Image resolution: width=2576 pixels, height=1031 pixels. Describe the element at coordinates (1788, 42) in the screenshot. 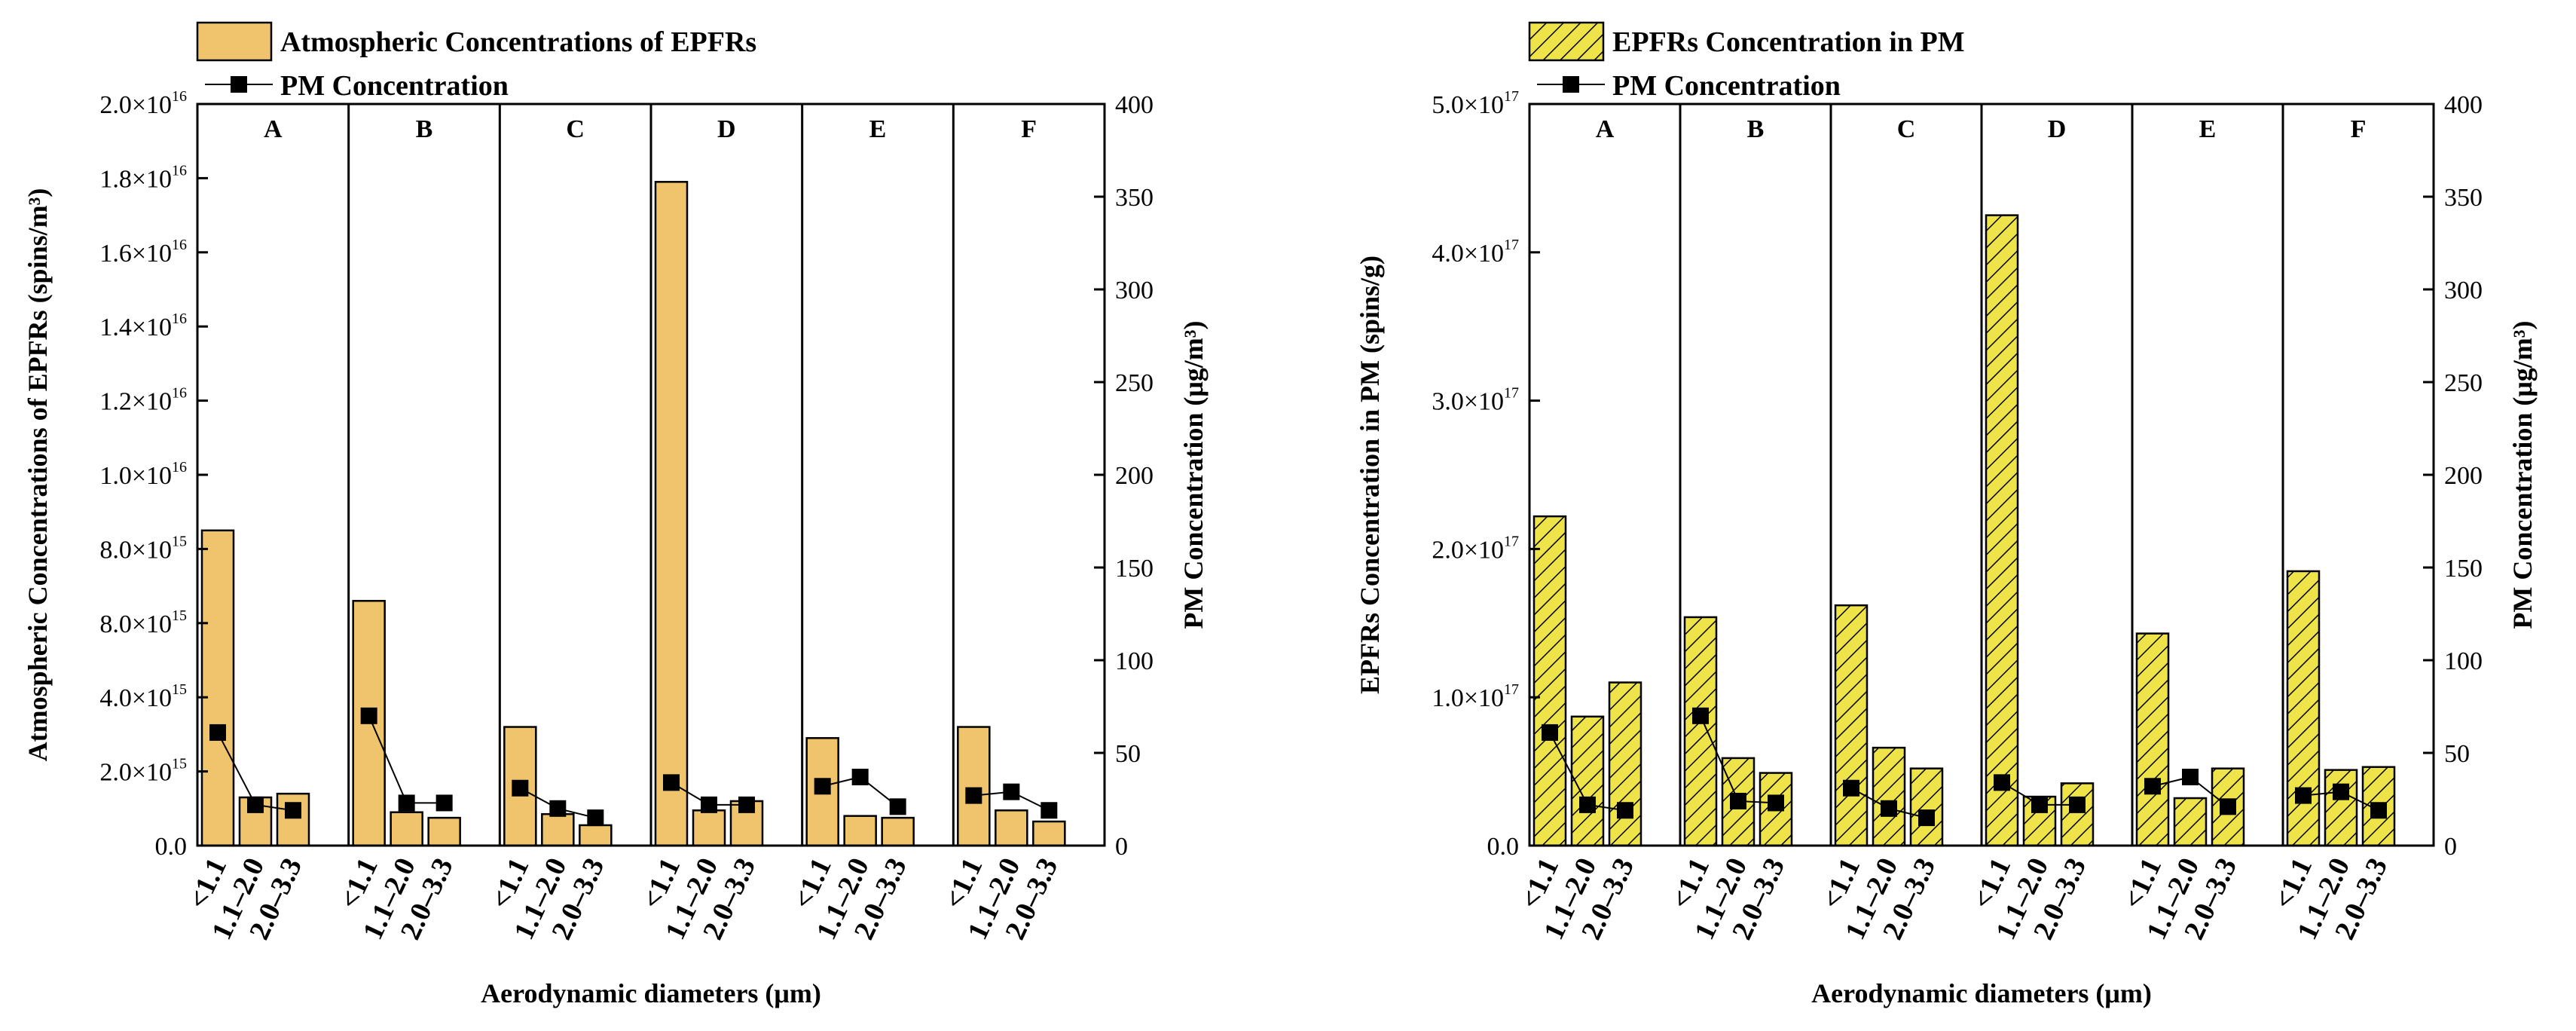

I see `legend-bar-label: EPFRs Concentration in PM` at that location.